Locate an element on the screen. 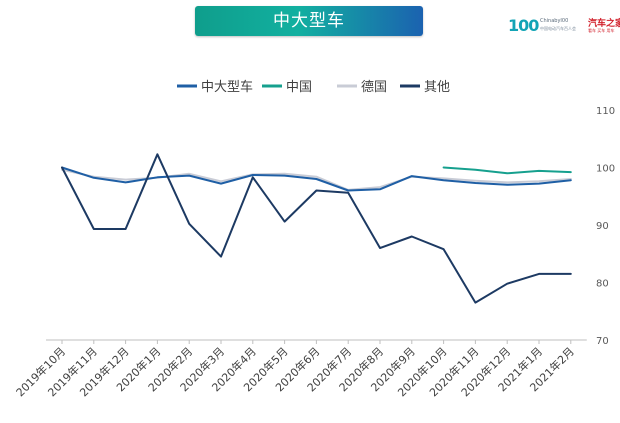 Image resolution: width=620 pixels, height=423 pixels. logo-subtext-2: 中国电动汽车百人会 is located at coordinates (558, 28).